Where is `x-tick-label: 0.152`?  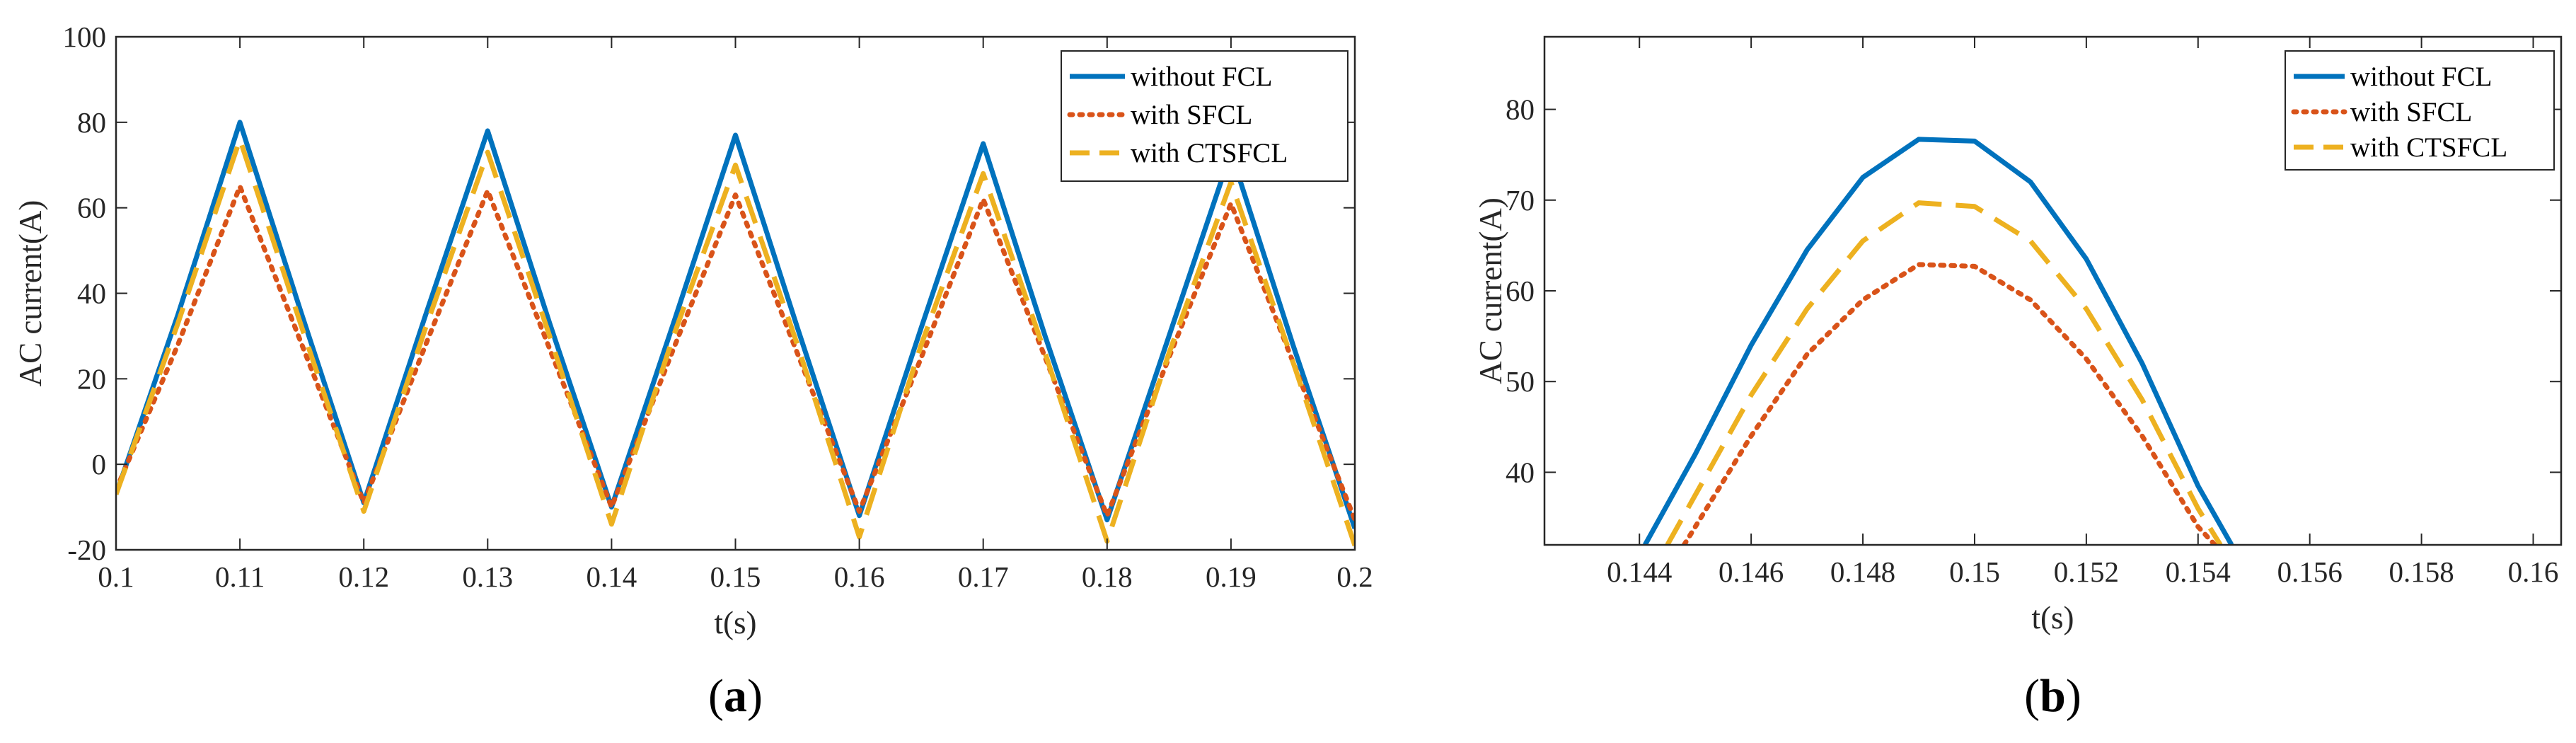 x-tick-label: 0.152 is located at coordinates (2086, 571).